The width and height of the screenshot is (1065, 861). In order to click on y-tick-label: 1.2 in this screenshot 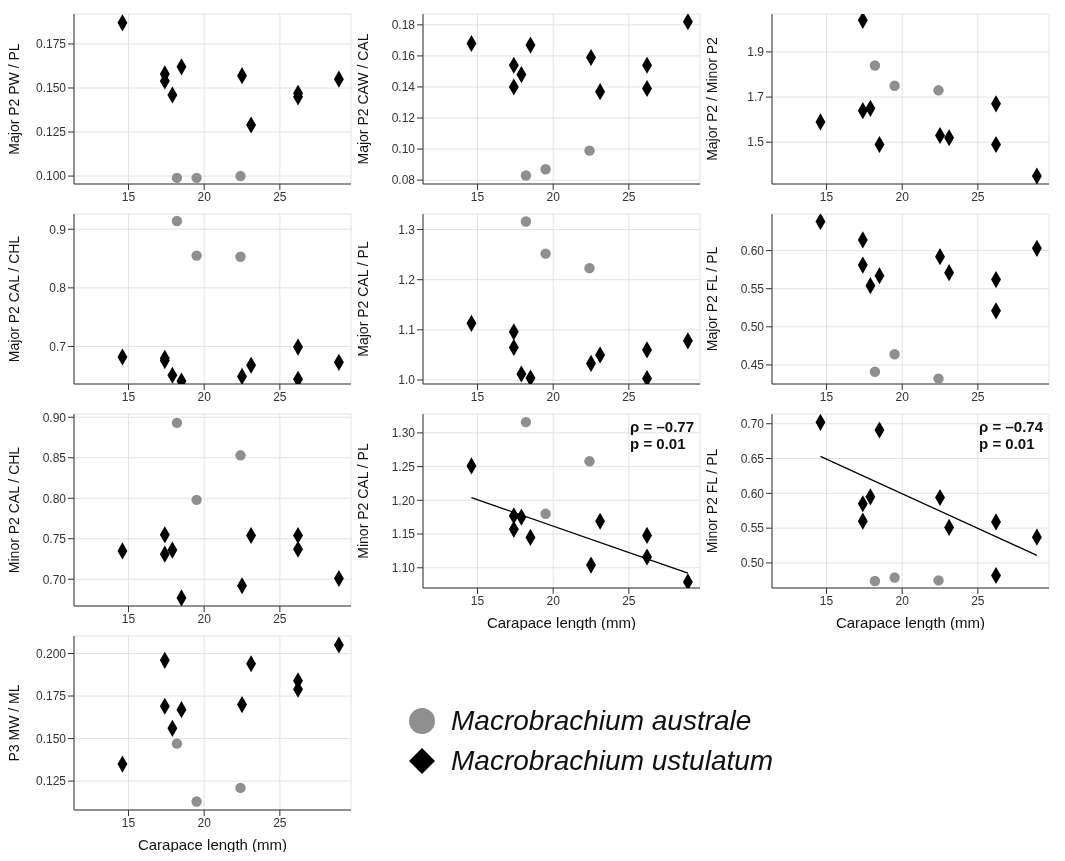, I will do `click(407, 279)`.